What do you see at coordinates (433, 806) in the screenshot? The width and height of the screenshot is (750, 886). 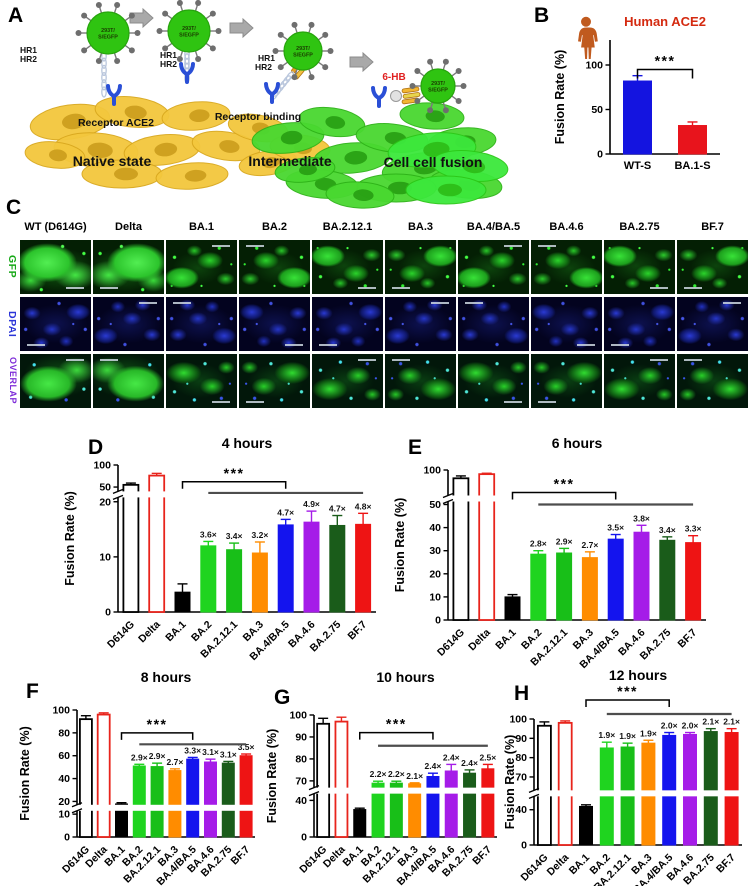 I see `bar-BA.4/BA.5` at bounding box center [433, 806].